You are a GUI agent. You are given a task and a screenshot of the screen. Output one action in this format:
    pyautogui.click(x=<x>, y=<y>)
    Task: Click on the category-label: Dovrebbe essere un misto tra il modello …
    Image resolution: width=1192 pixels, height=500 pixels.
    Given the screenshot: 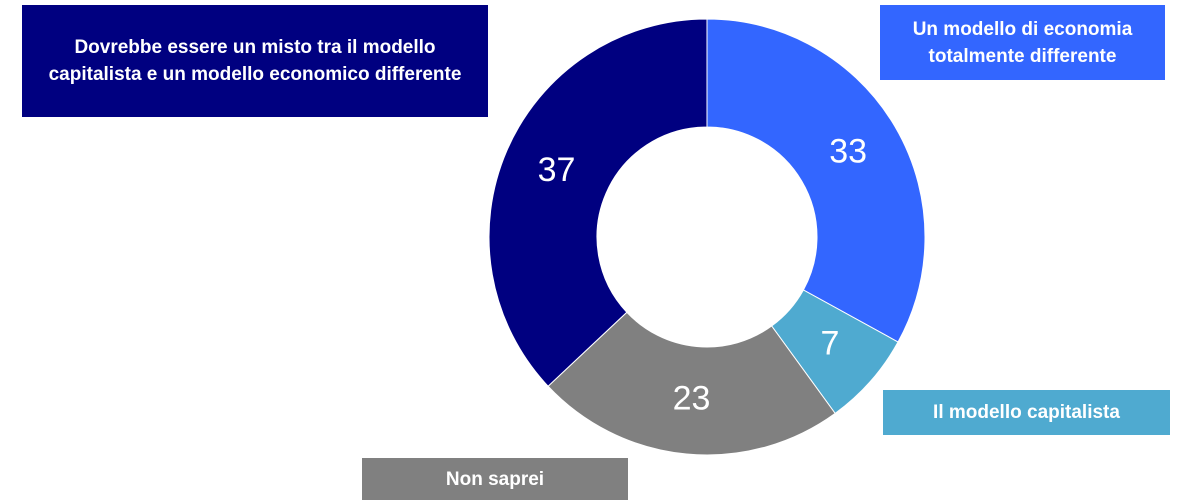 What is the action you would take?
    pyautogui.click(x=255, y=61)
    